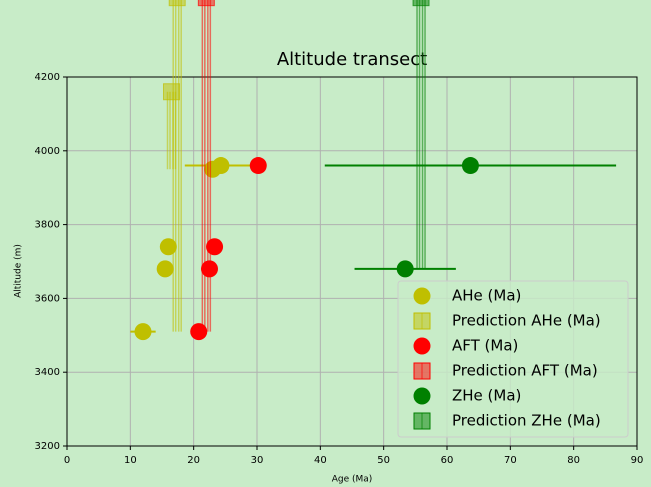  I want to click on x-tick-label: 0, so click(67, 460).